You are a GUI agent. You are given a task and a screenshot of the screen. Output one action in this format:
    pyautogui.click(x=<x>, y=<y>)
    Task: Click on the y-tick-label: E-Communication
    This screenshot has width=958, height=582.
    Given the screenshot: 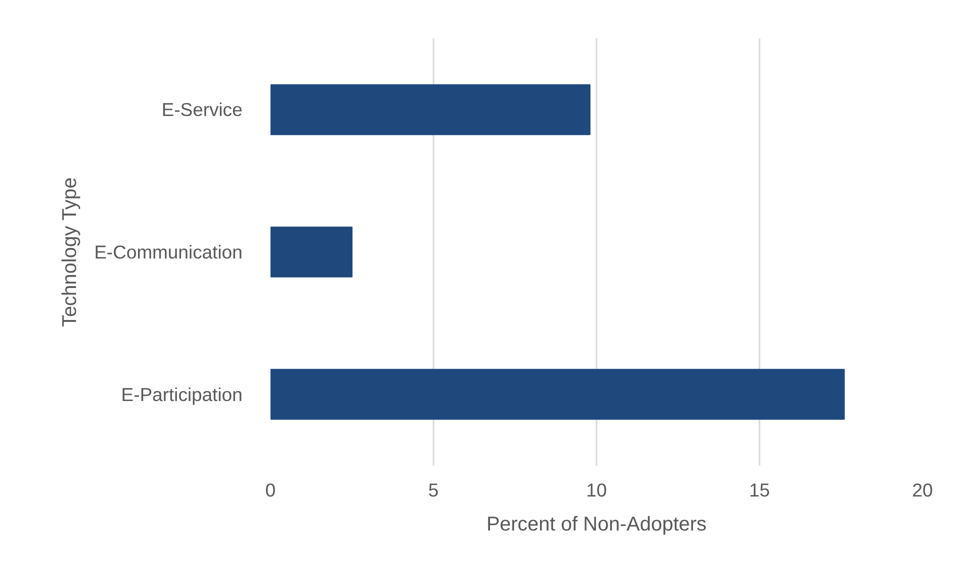 What is the action you would take?
    pyautogui.click(x=168, y=252)
    